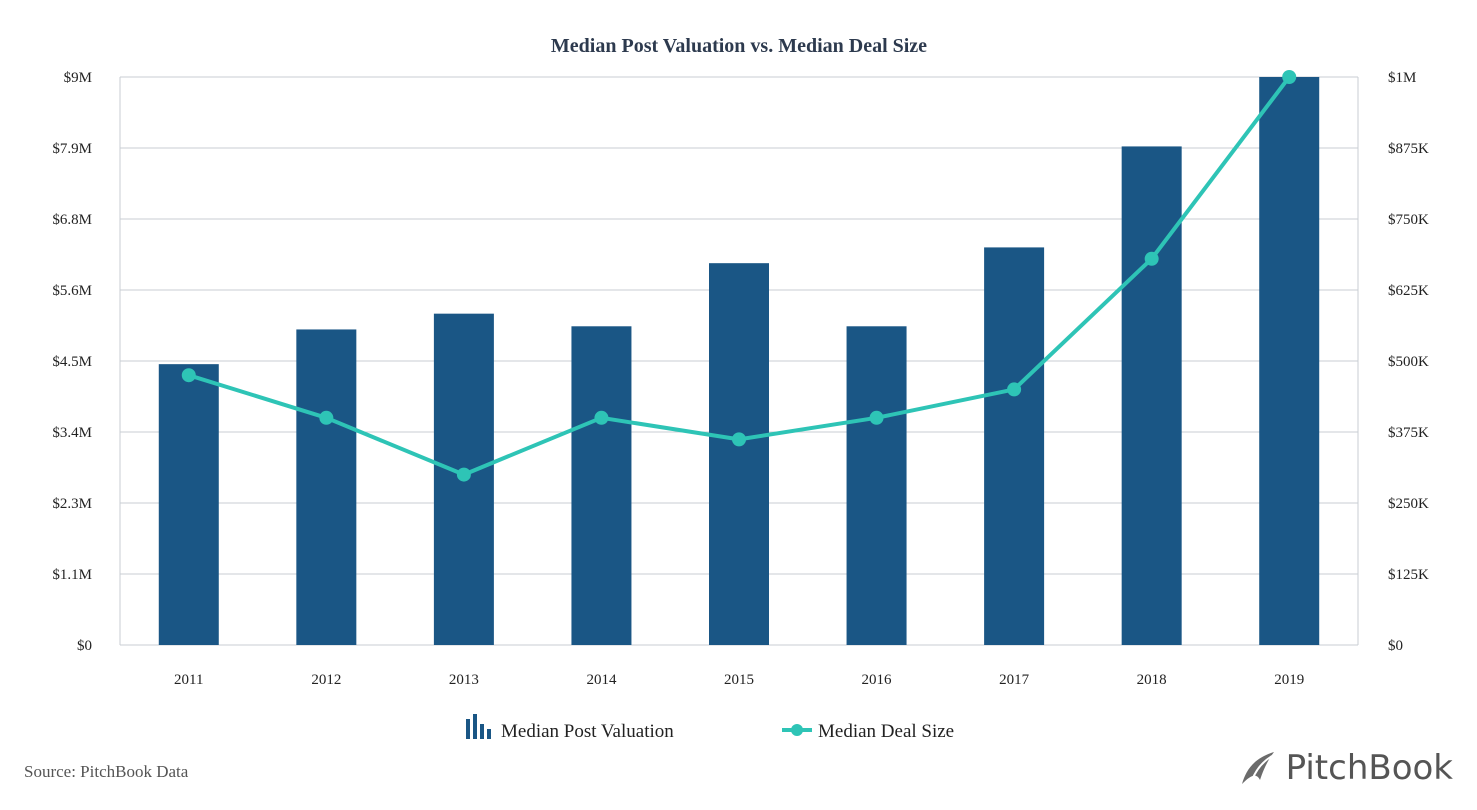 The image size is (1477, 810). I want to click on y-axis-left: $0 $1.1M $2.3M $3.4M $4.5M $5.6M $6.8M $7.9M $9M, so click(72, 362).